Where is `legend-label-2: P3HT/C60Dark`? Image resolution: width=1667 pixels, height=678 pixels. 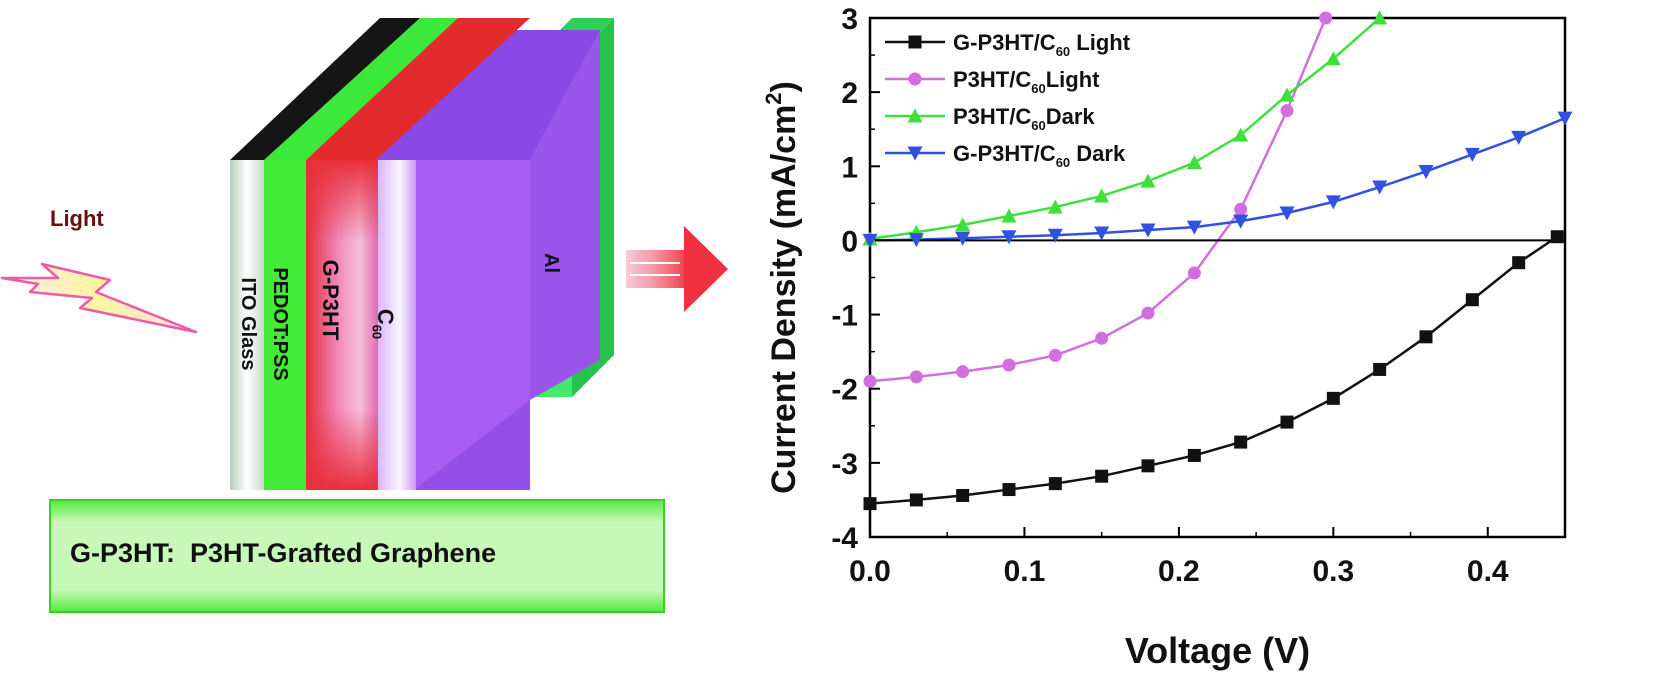
legend-label-2: P3HT/C60Dark is located at coordinates (1024, 118).